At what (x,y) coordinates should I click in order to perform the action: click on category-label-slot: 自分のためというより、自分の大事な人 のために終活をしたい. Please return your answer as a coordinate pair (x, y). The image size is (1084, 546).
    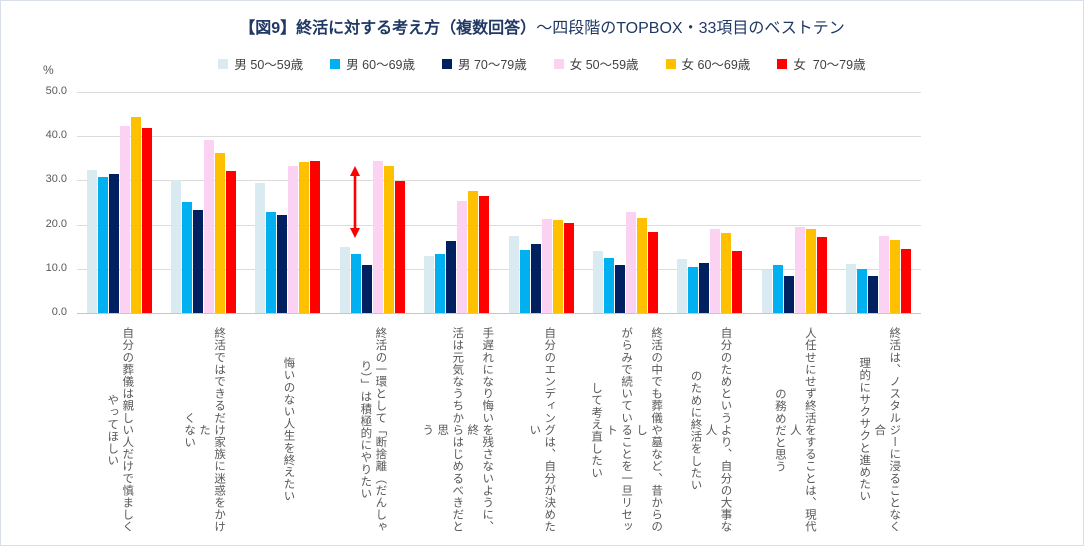
    Looking at the image, I should click on (710, 430).